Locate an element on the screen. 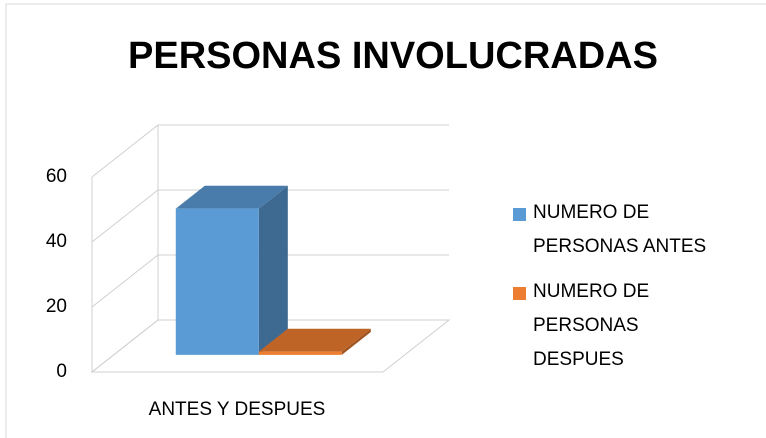 The height and width of the screenshot is (438, 766). y-tick-label: 40 is located at coordinates (56, 241).